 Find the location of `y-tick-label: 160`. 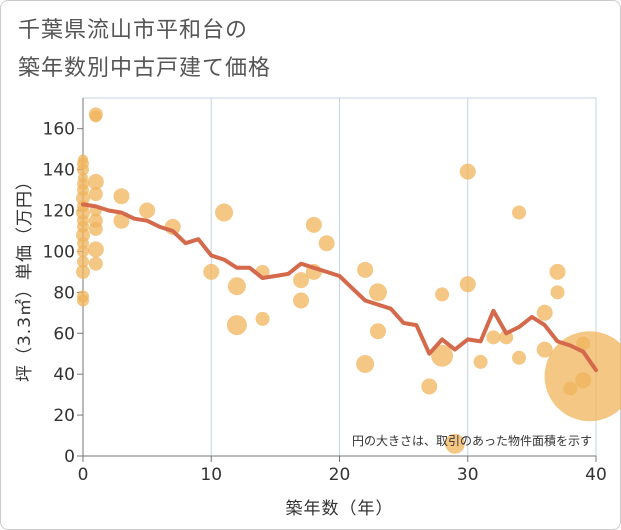

y-tick-label: 160 is located at coordinates (59, 130).